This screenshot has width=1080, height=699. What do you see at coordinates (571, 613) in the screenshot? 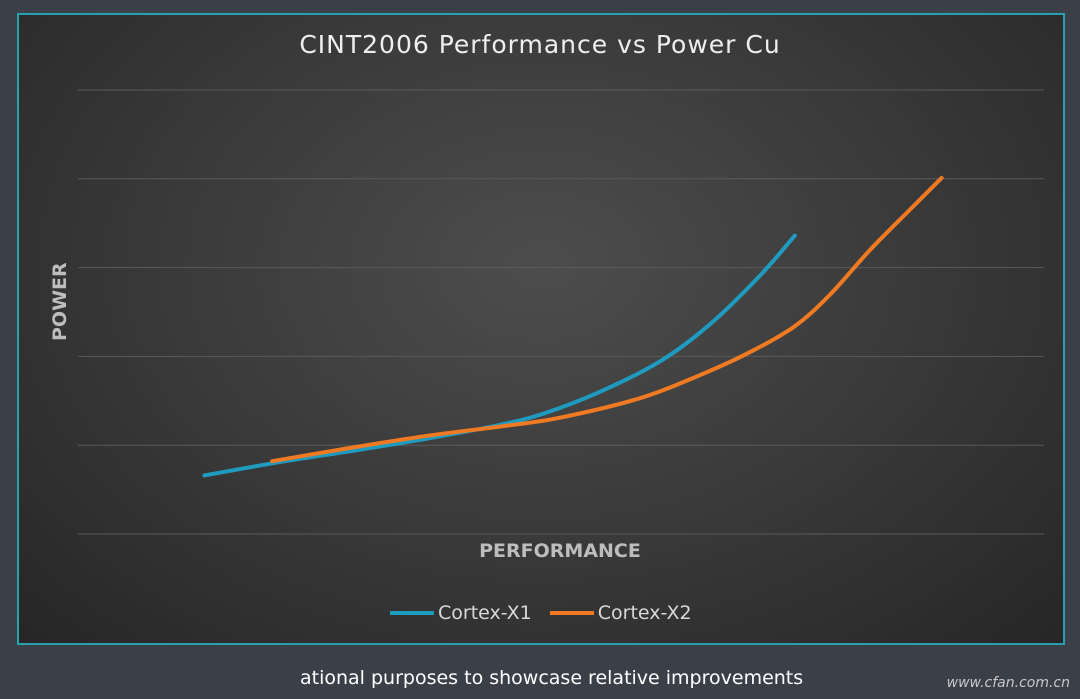
I see `legend-swatch-cortex-x2` at bounding box center [571, 613].